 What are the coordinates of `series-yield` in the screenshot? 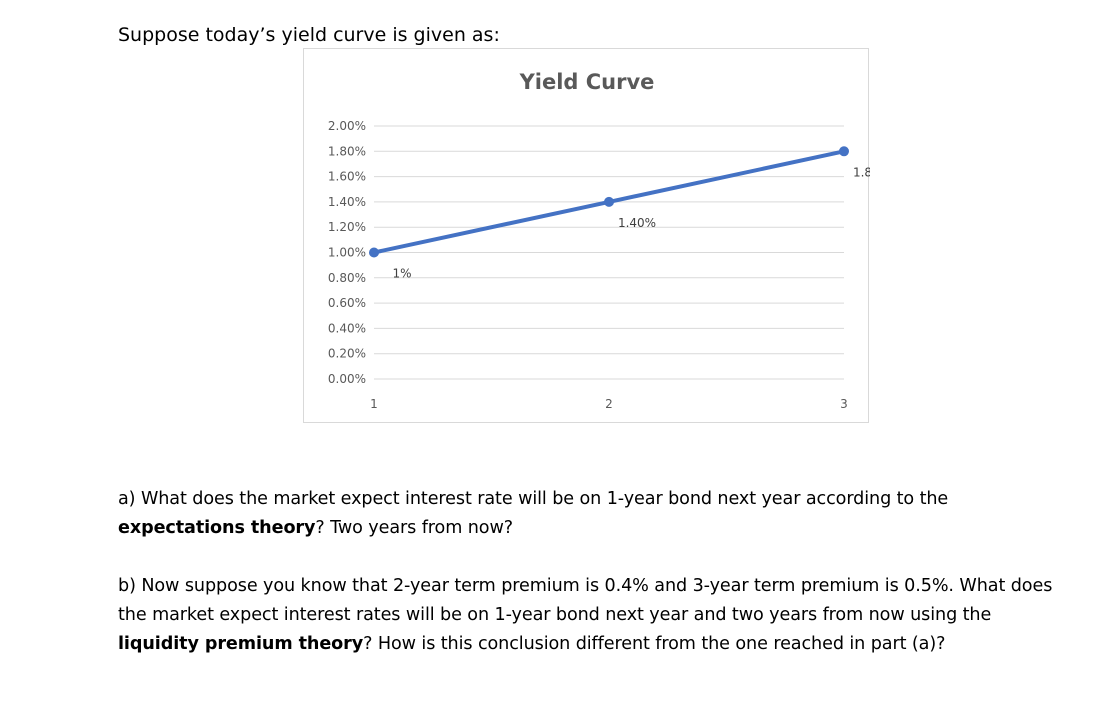 It's located at (609, 202).